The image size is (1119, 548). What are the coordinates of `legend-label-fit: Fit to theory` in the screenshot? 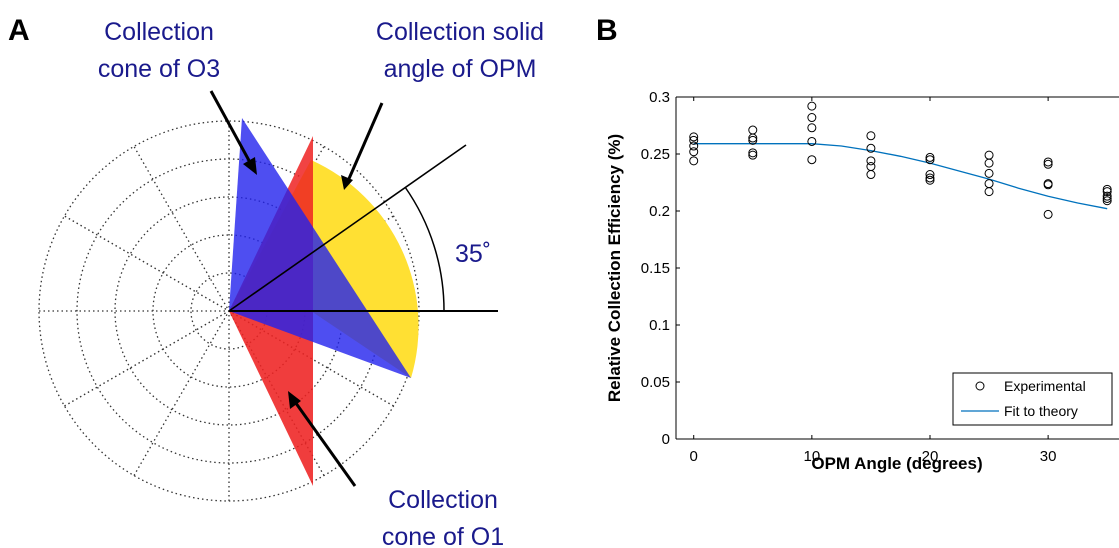 It's located at (1041, 411).